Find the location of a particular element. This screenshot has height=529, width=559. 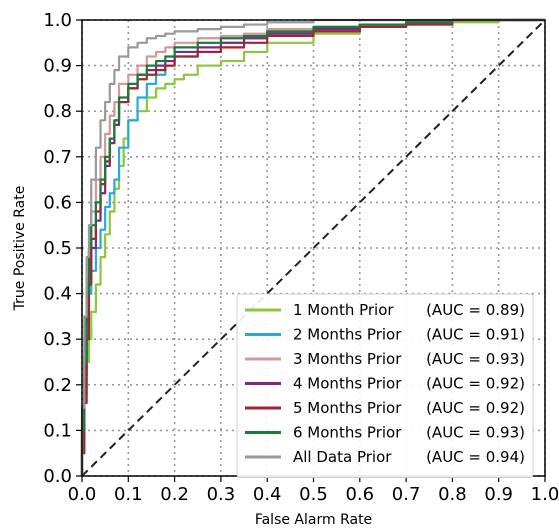

x-tick-label: 0.0 is located at coordinates (82, 494).